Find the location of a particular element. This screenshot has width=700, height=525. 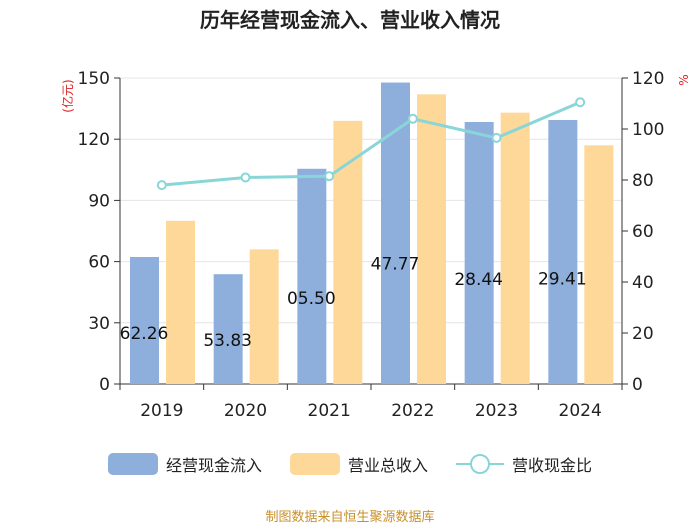

legend: 经营现金流入 营业总收入 营收现金比 is located at coordinates (350, 464).